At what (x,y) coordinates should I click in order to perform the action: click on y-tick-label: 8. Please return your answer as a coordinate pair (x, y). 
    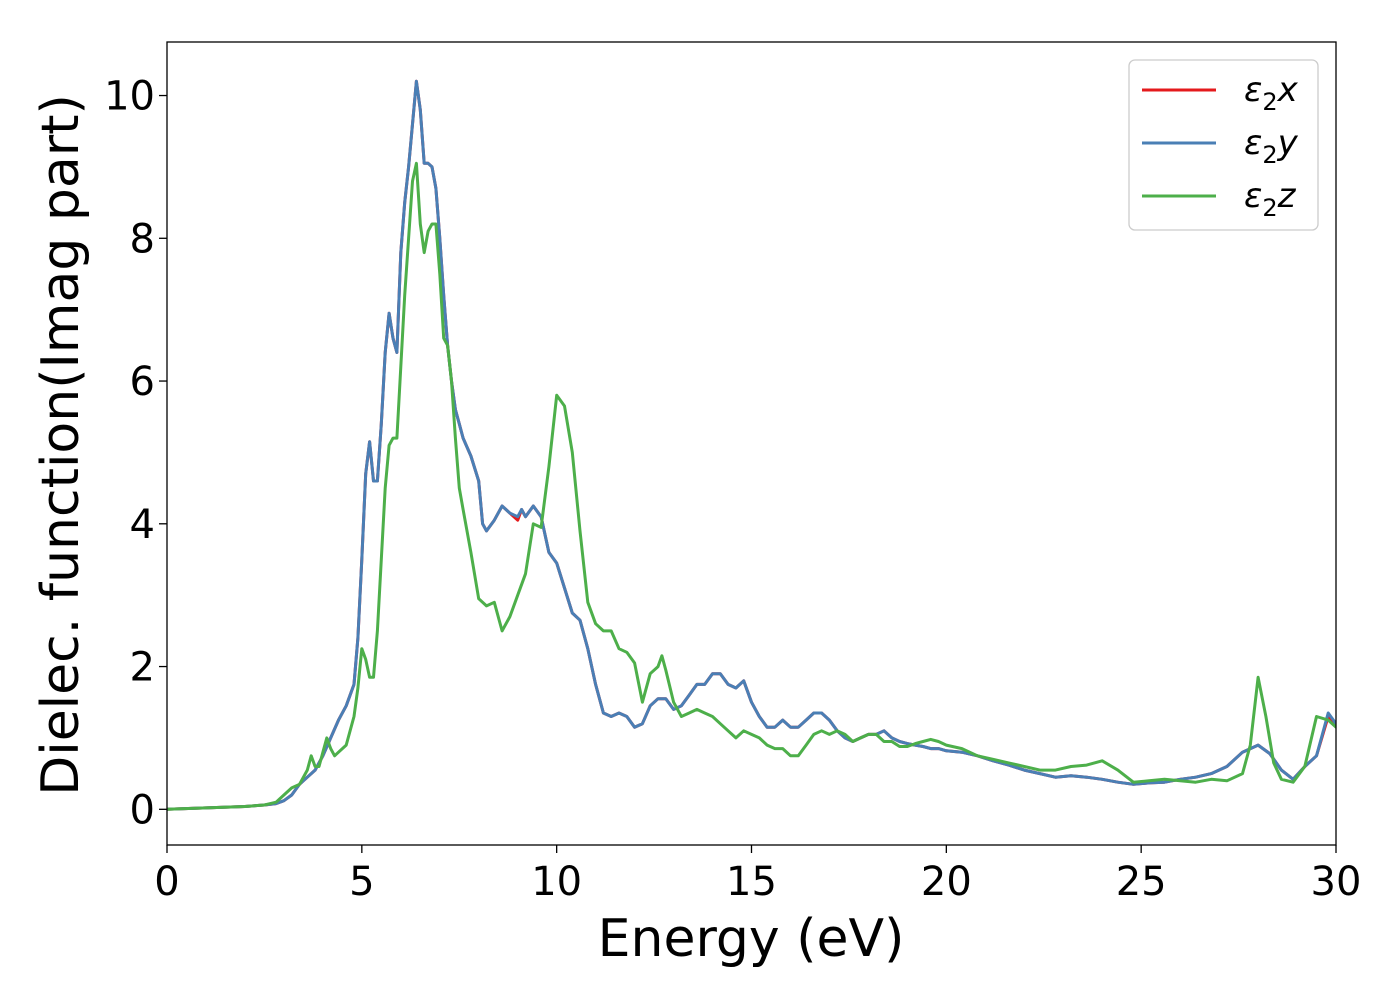
    Looking at the image, I should click on (142, 239).